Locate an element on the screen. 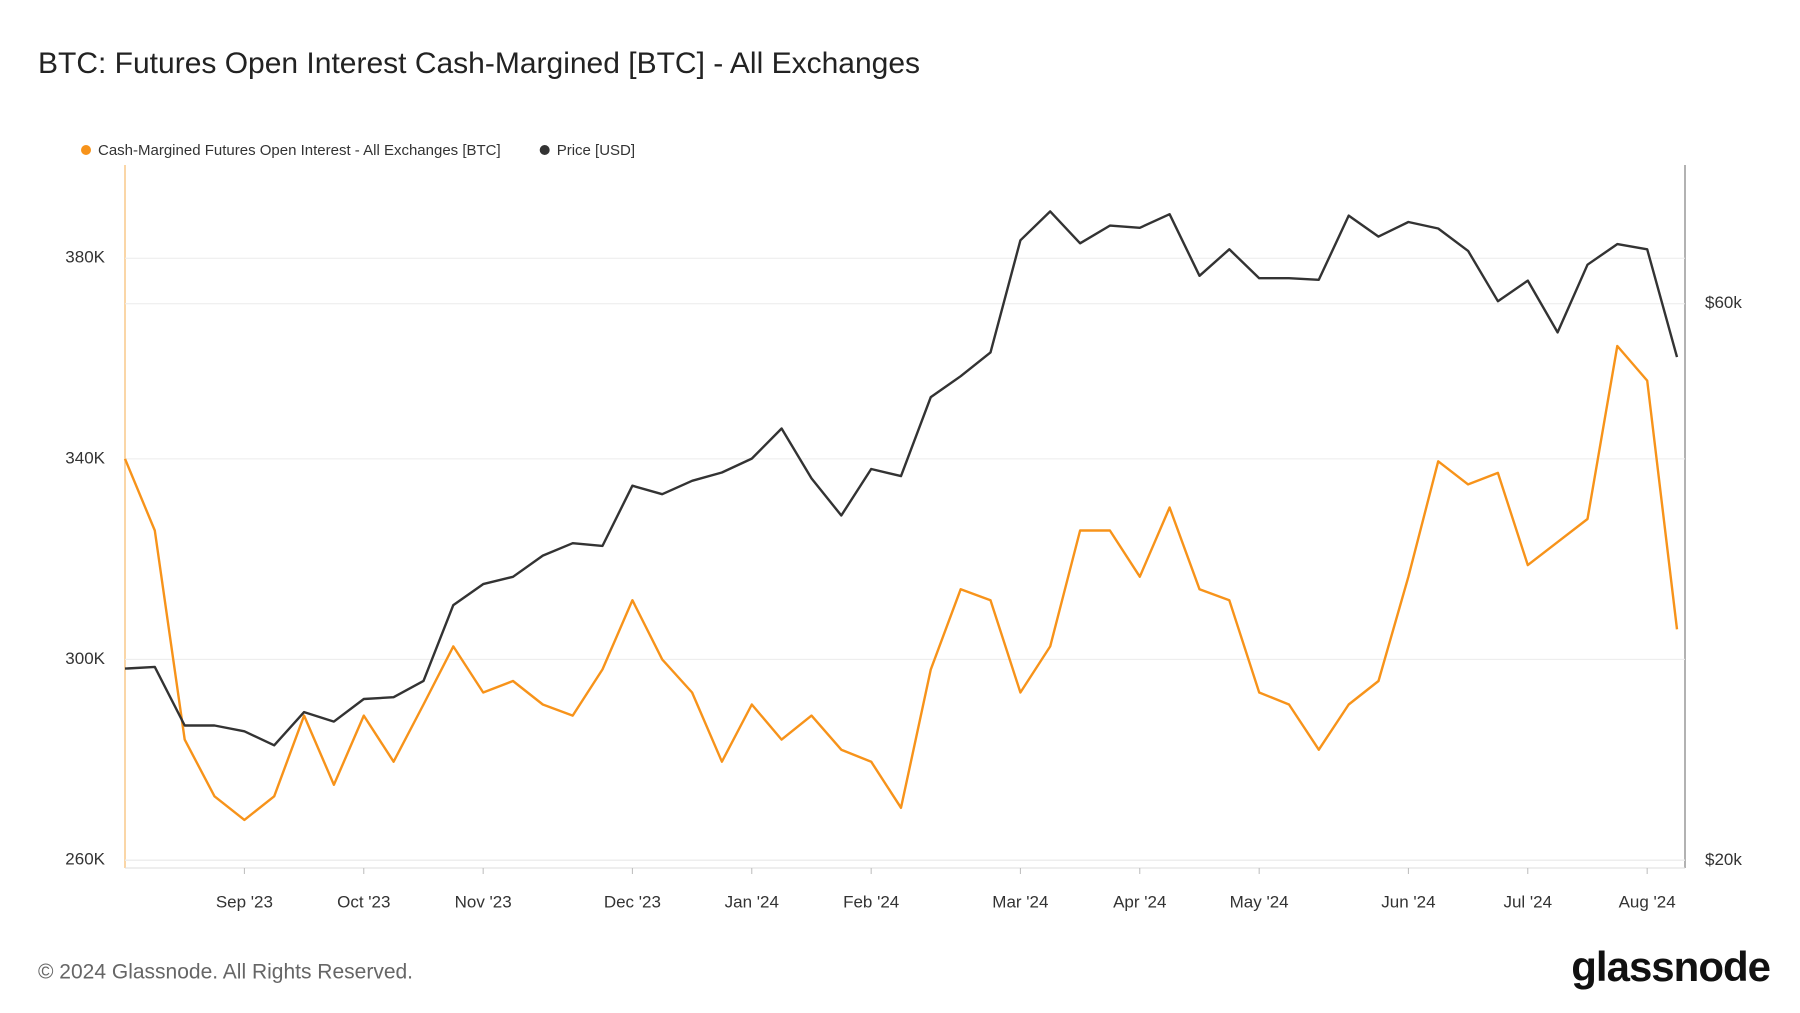 This screenshot has height=1013, width=1800. x-tick-label: Jul '24 is located at coordinates (1527, 901).